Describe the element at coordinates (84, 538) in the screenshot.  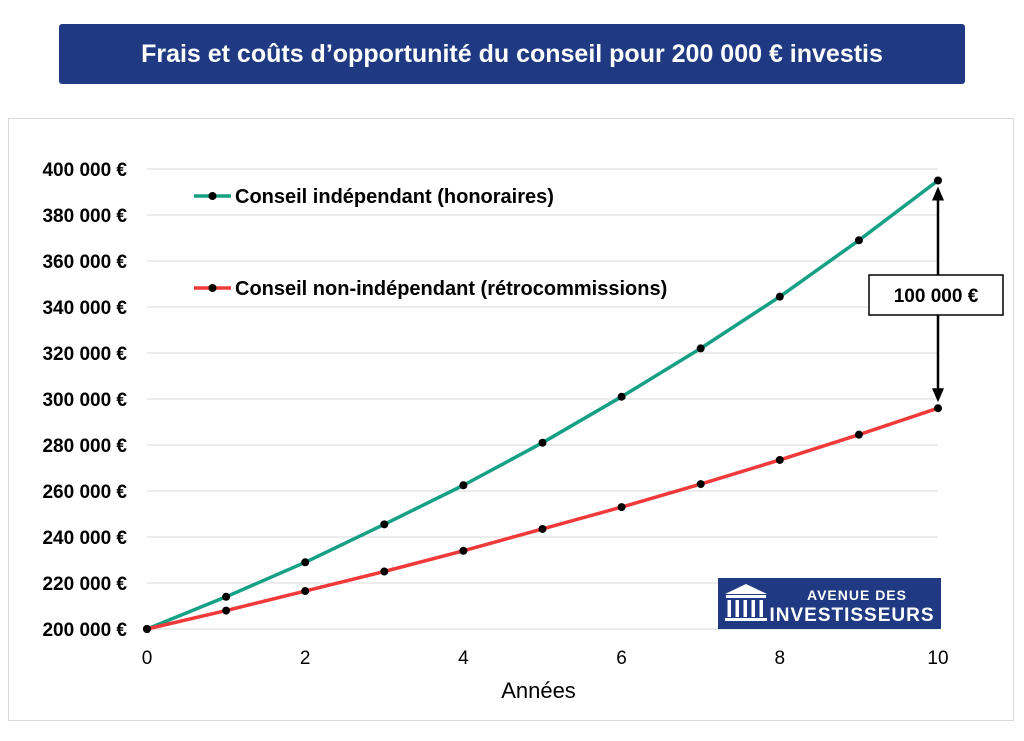
I see `y-tick-label: 240 000 €` at that location.